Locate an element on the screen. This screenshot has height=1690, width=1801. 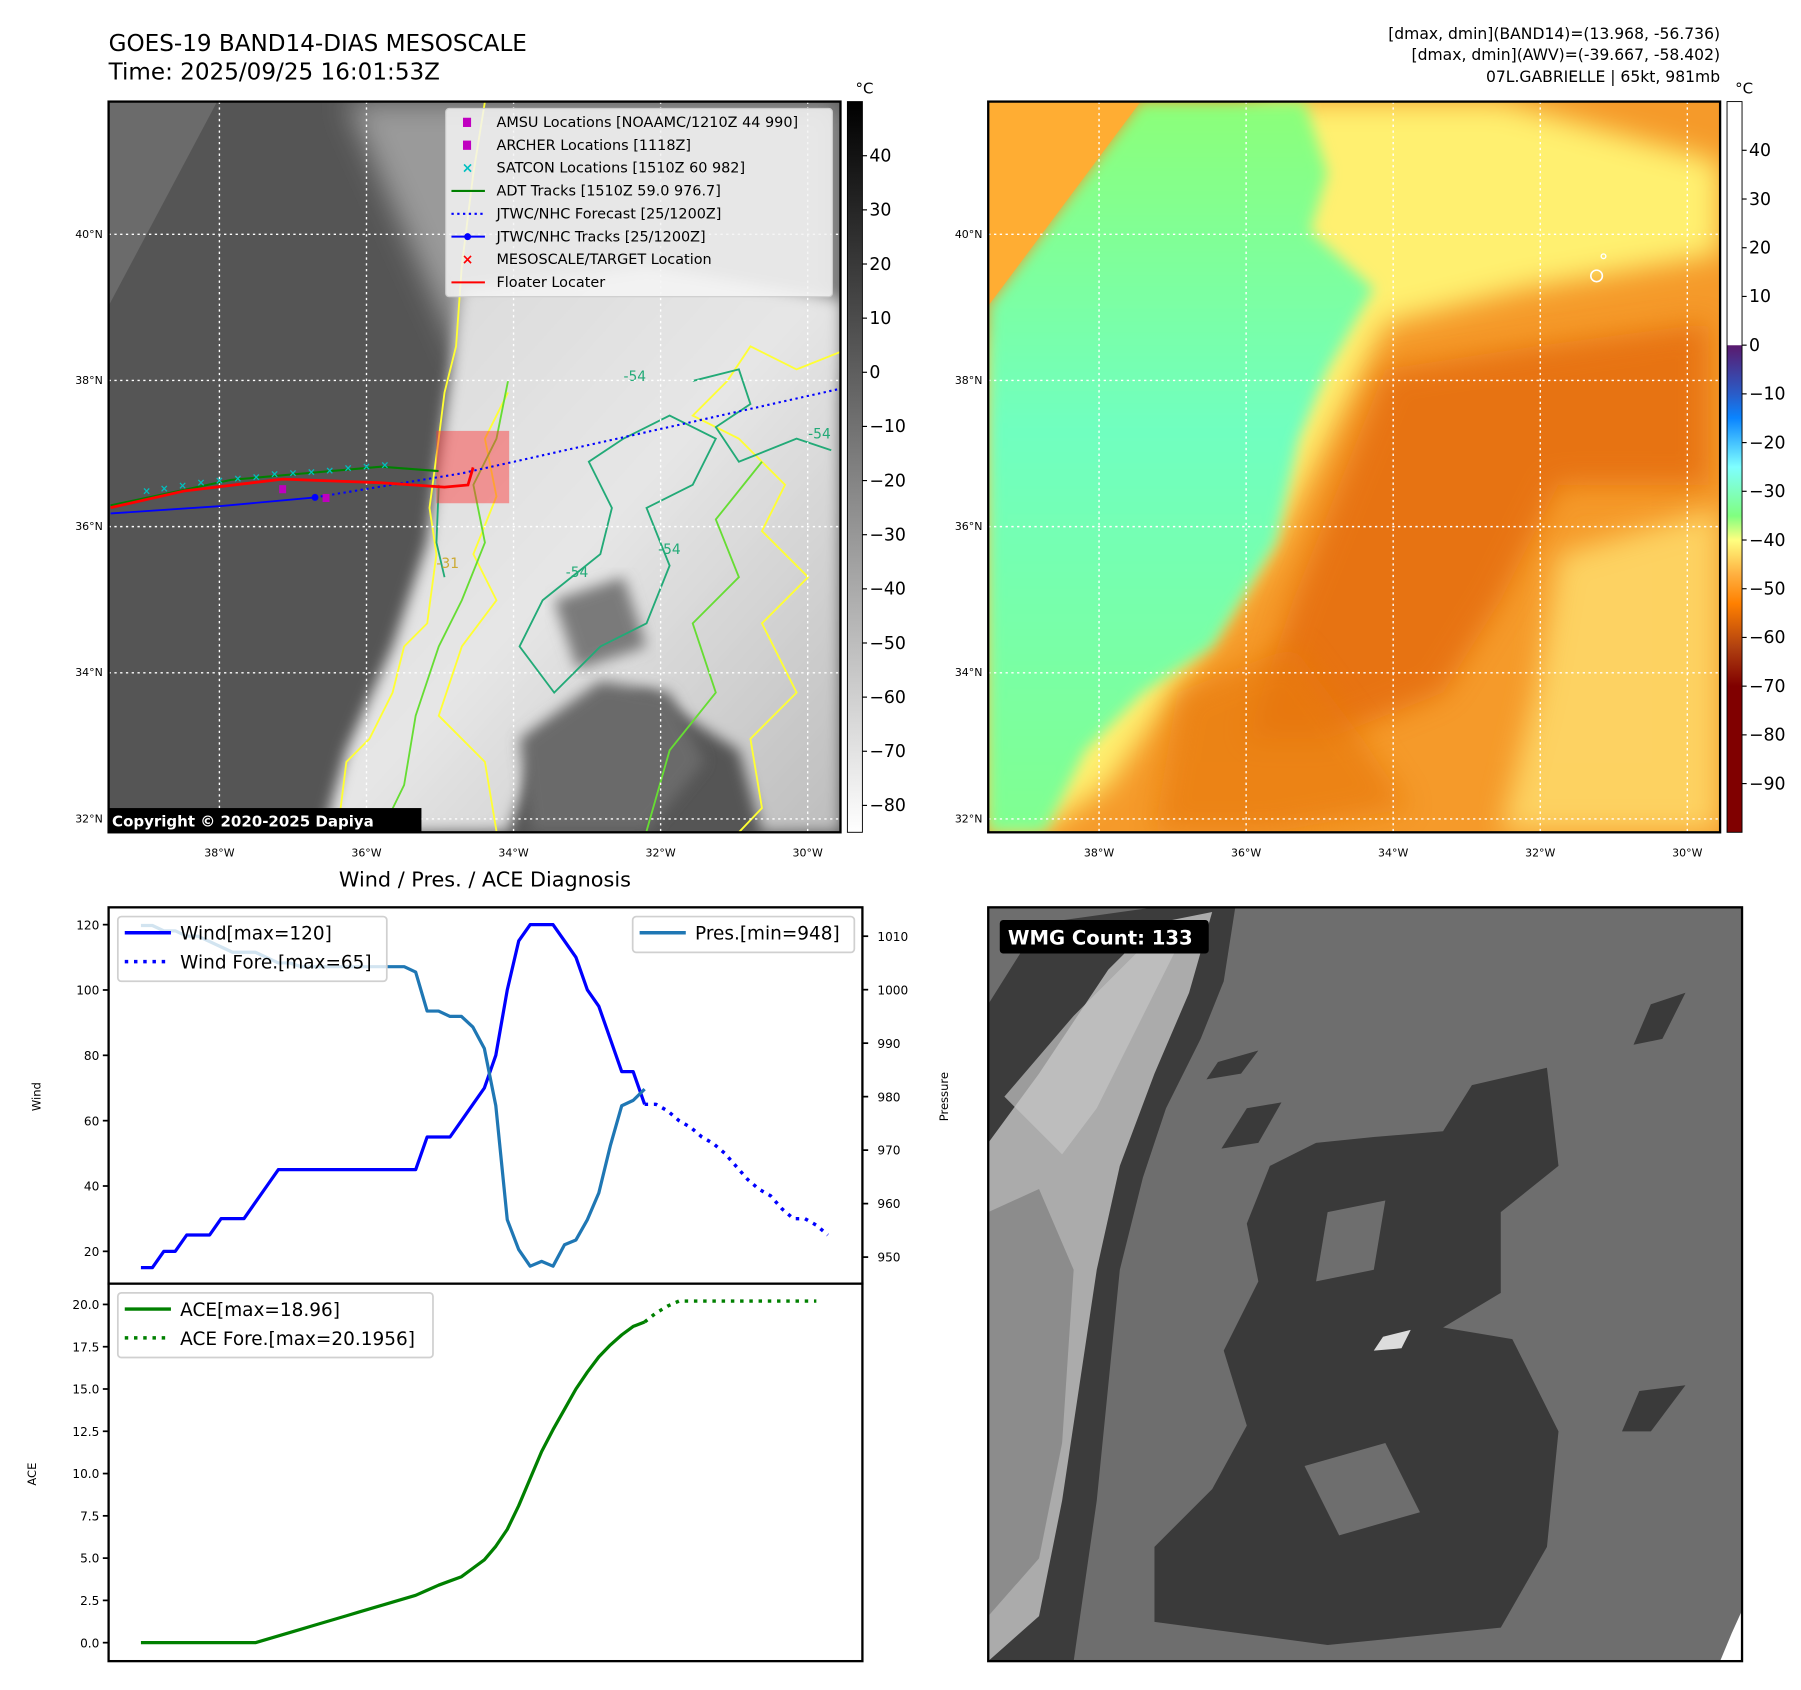
forecast-track is located at coordinates (577, 443).